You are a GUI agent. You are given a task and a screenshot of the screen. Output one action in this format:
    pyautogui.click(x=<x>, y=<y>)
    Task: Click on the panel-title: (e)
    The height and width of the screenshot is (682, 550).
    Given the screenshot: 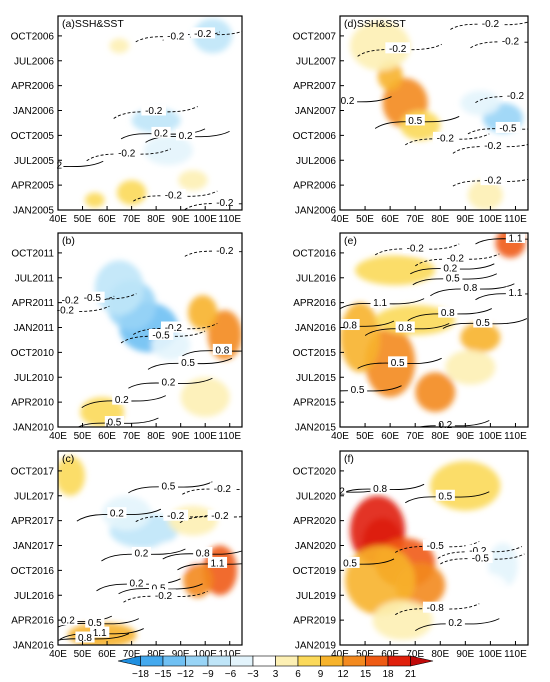 What is the action you would take?
    pyautogui.click(x=350, y=241)
    